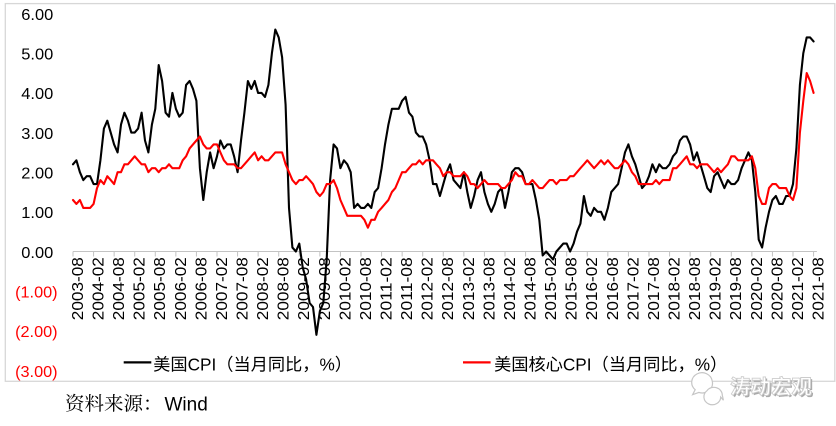 This screenshot has width=836, height=426. I want to click on svg-text: 2015-08, so click(572, 288).